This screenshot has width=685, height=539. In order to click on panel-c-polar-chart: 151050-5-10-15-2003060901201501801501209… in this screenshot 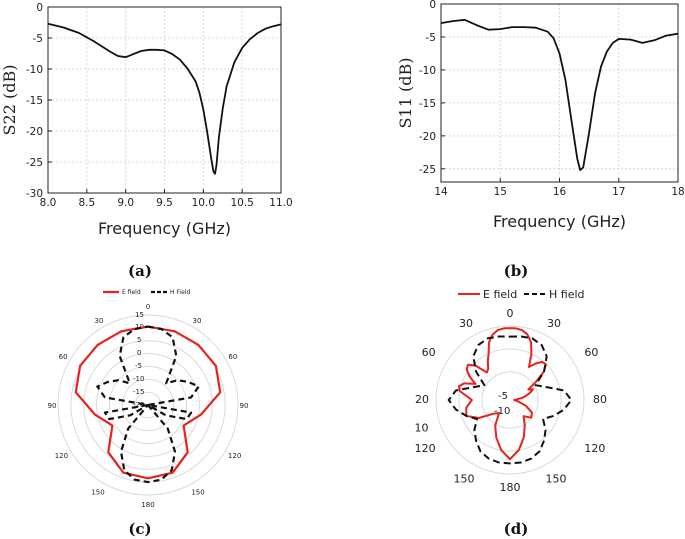, I will do `click(148, 399)`.